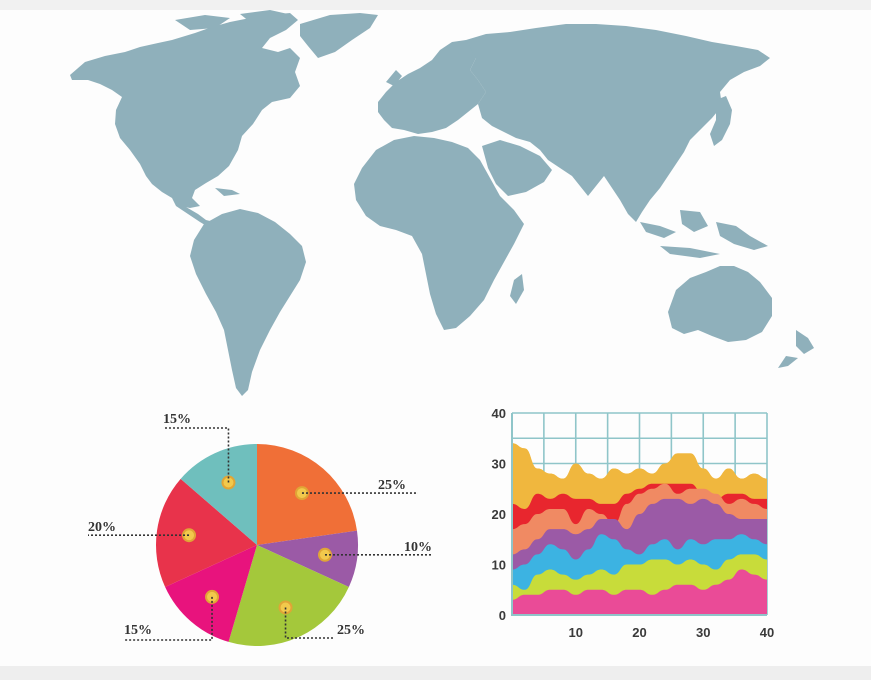 This screenshot has width=871, height=680. What do you see at coordinates (767, 632) in the screenshot?
I see `x-tick-label: 40` at bounding box center [767, 632].